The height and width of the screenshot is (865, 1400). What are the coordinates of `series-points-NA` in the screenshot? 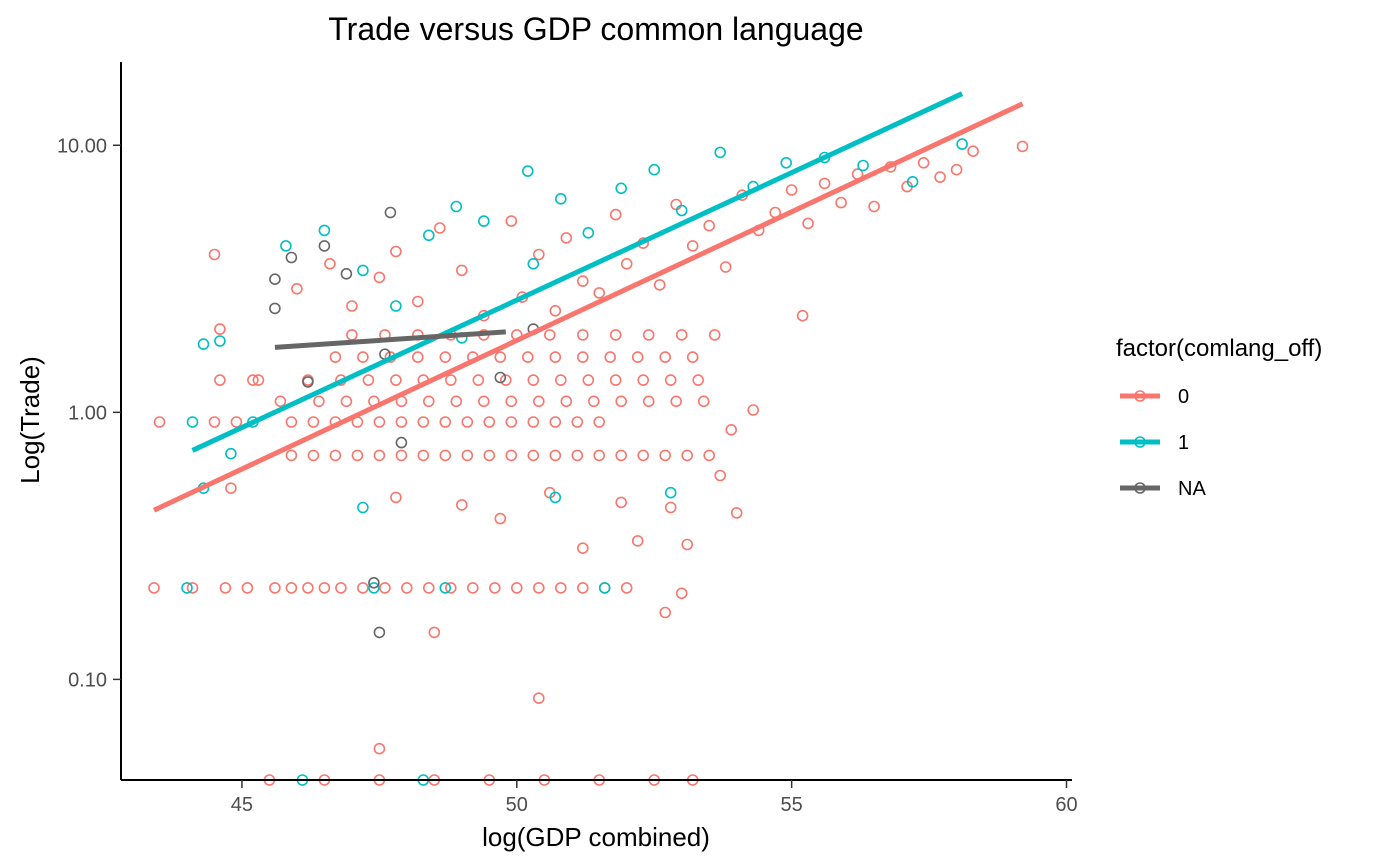 It's located at (404, 422).